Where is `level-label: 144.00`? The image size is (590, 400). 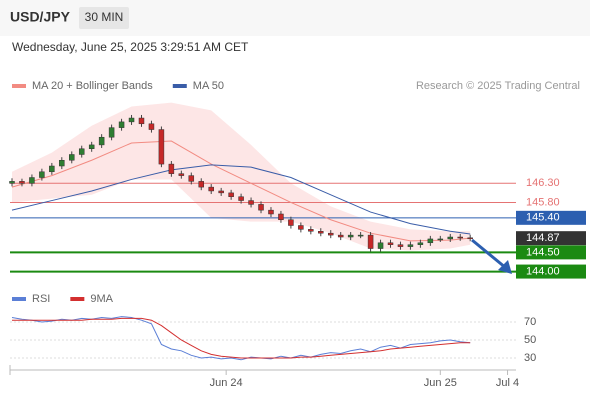
level-label: 144.00 is located at coordinates (543, 271).